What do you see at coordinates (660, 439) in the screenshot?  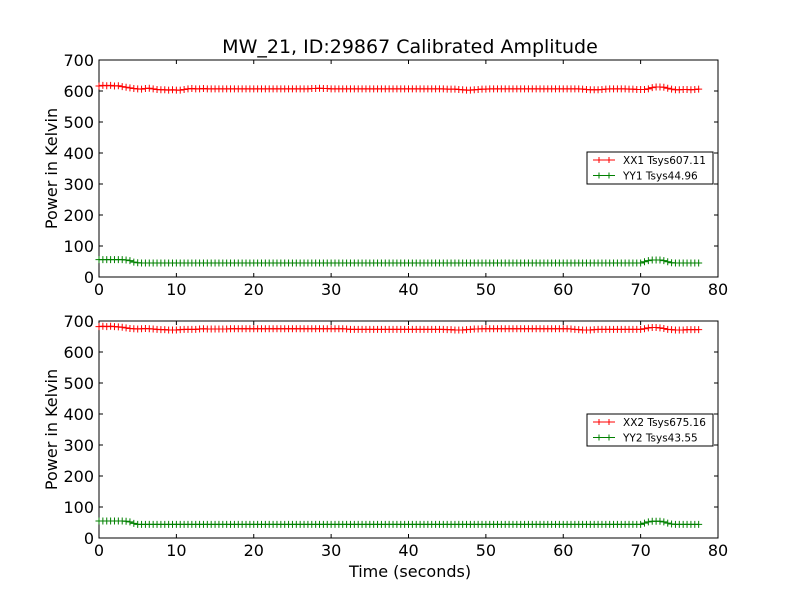 I see `legend-entry-label: YY2 Tsys43.55` at bounding box center [660, 439].